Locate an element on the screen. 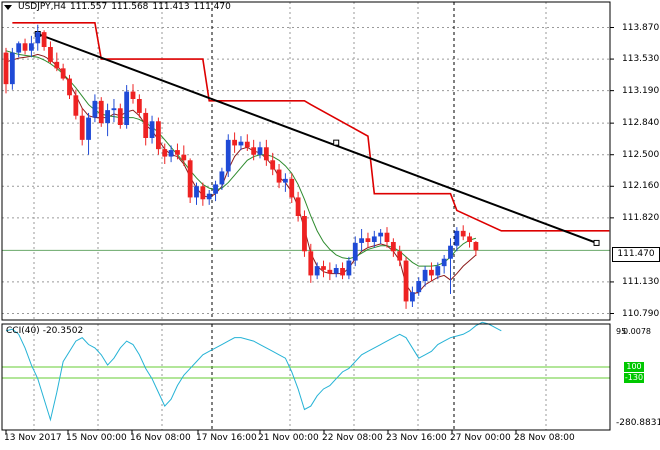  high-value: 111.568 is located at coordinates (130, 7).